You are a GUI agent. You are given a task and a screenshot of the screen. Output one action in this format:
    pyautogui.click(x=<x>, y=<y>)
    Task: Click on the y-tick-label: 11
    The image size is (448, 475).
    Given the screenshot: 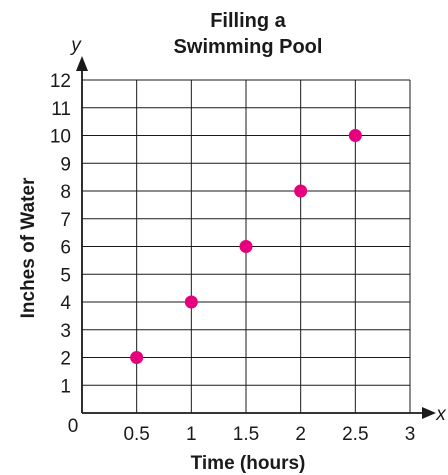 What is the action you would take?
    pyautogui.click(x=61, y=109)
    